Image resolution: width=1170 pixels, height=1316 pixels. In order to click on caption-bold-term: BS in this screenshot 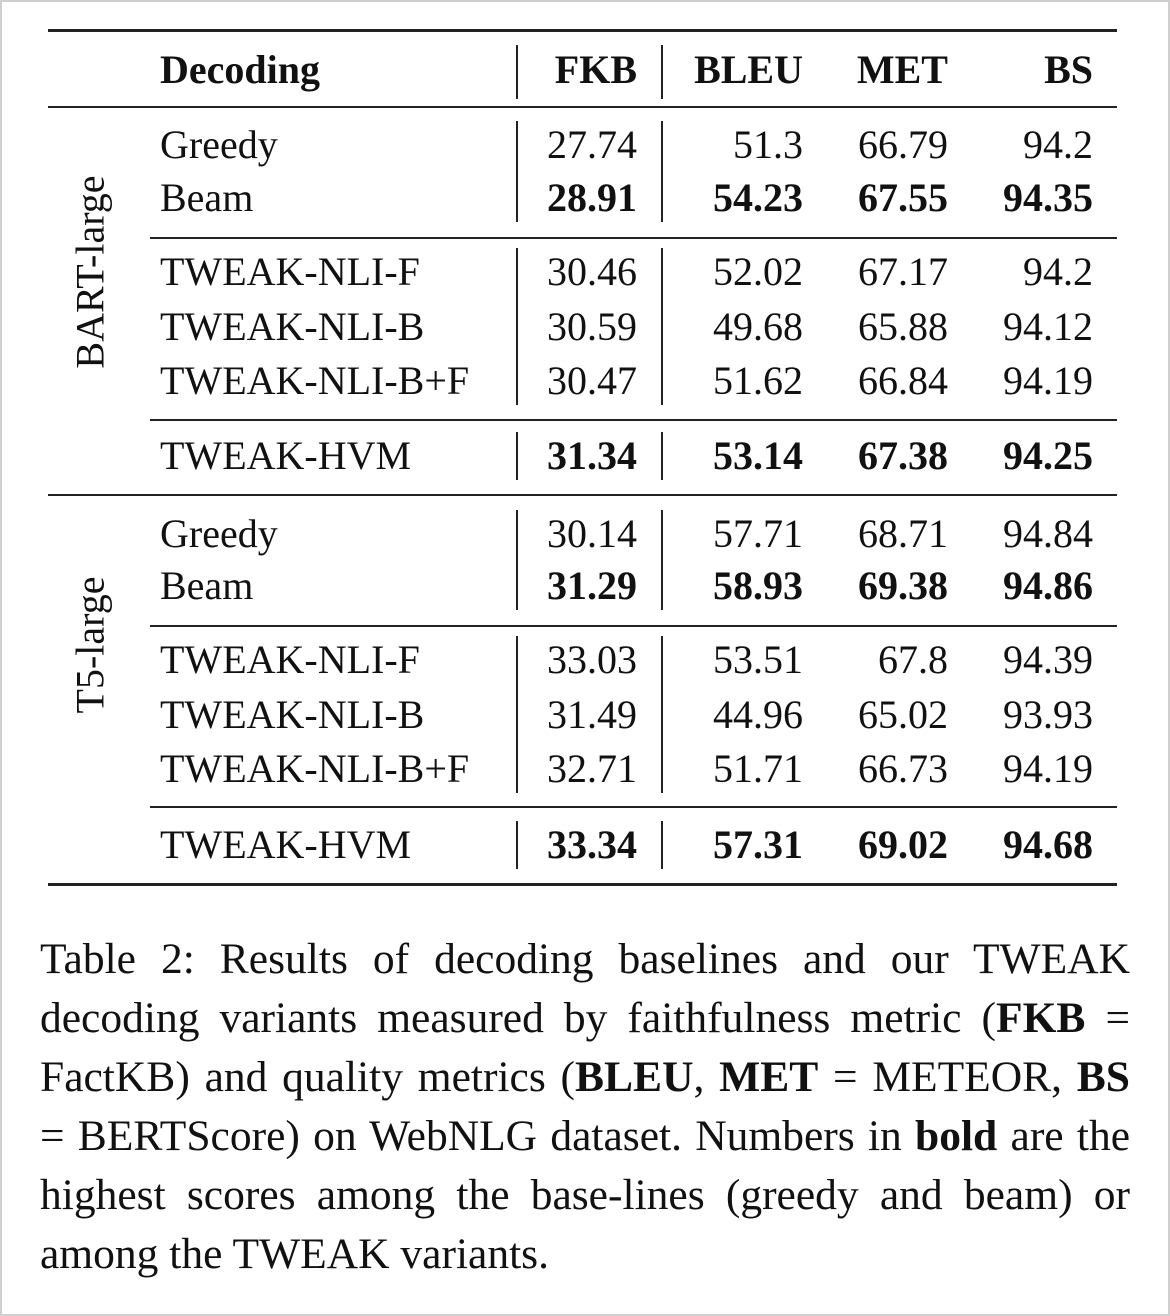, I will do `click(1103, 1077)`.